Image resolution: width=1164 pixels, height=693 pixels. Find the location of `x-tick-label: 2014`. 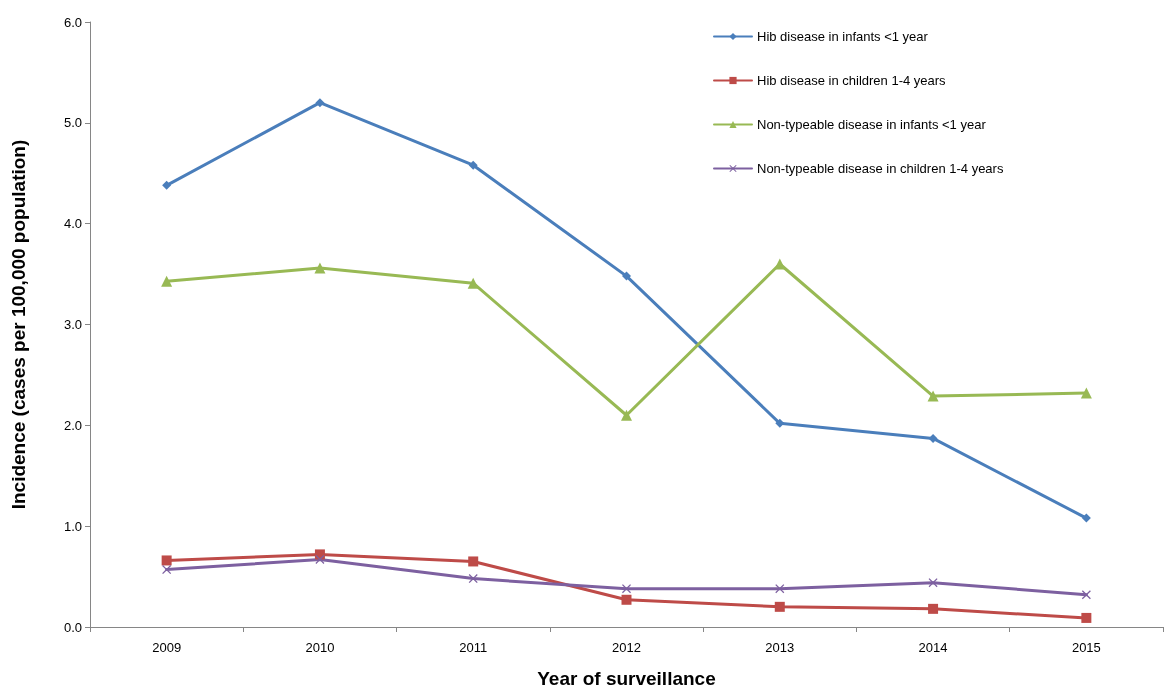

x-tick-label: 2014 is located at coordinates (933, 647).